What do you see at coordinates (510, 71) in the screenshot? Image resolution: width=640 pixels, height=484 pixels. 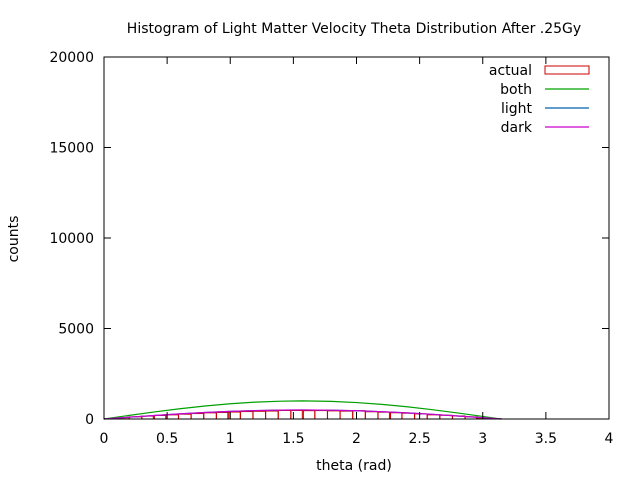 I see `legend-label-actual: actual` at bounding box center [510, 71].